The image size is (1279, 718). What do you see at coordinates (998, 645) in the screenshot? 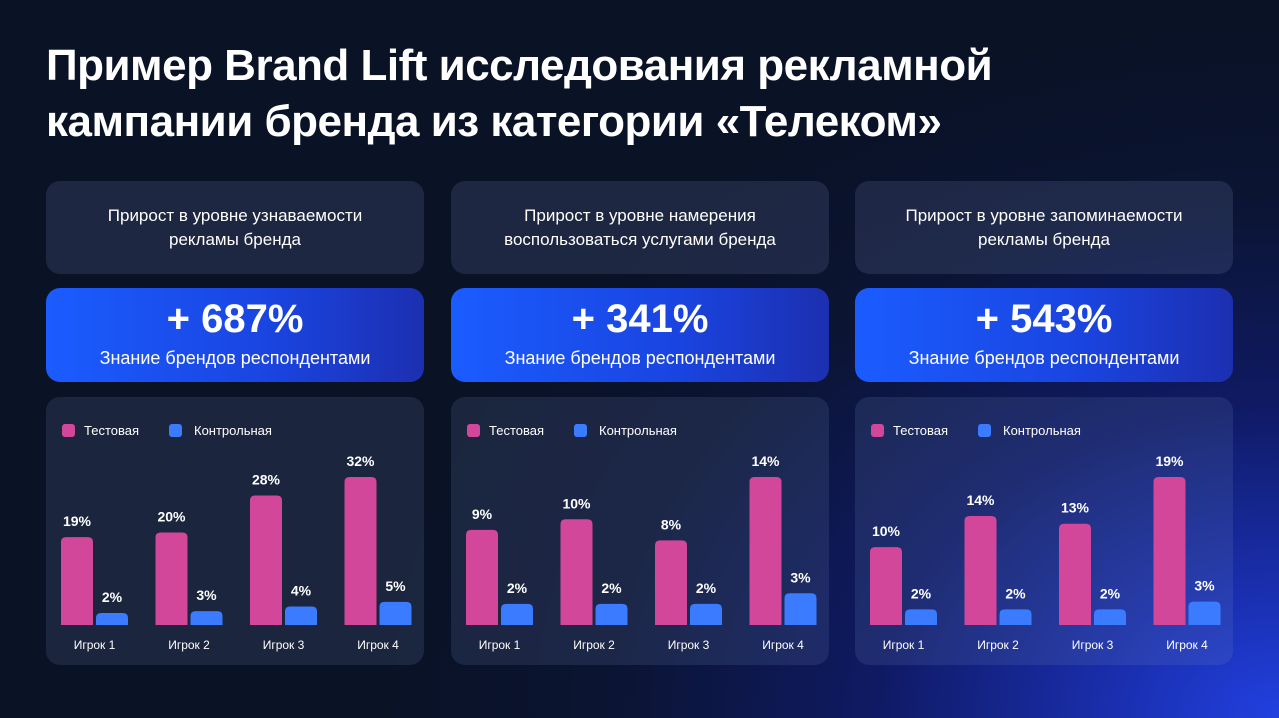
I see `panel-3-category-label-2: Игрок 2` at bounding box center [998, 645].